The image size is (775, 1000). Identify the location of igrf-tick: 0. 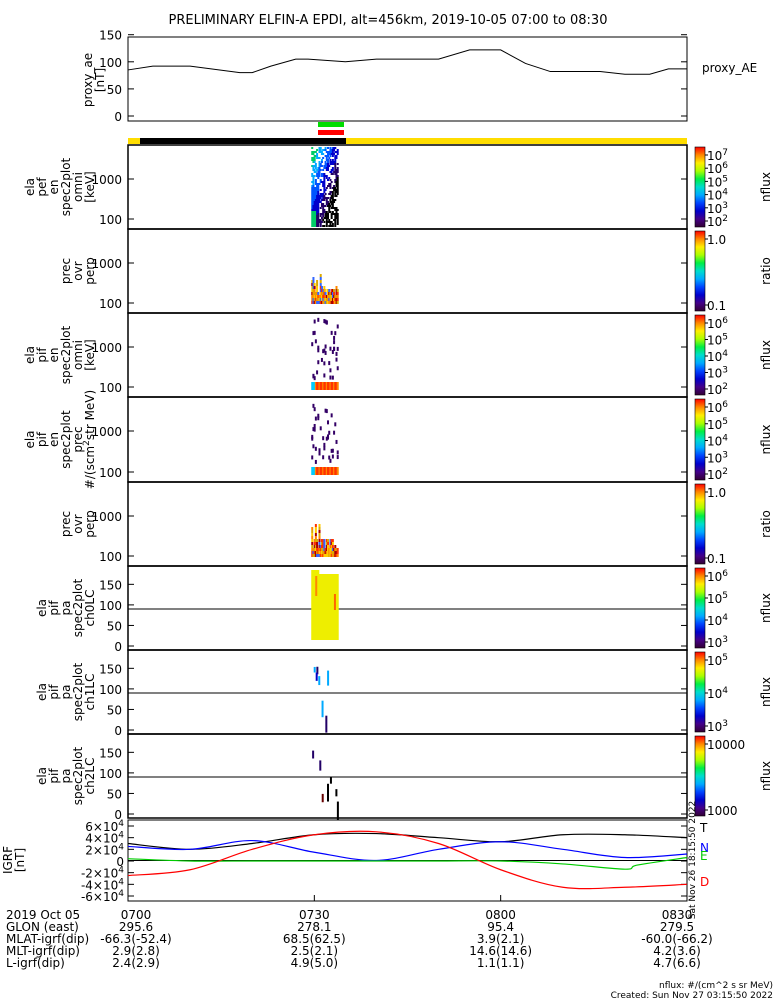
(120, 862).